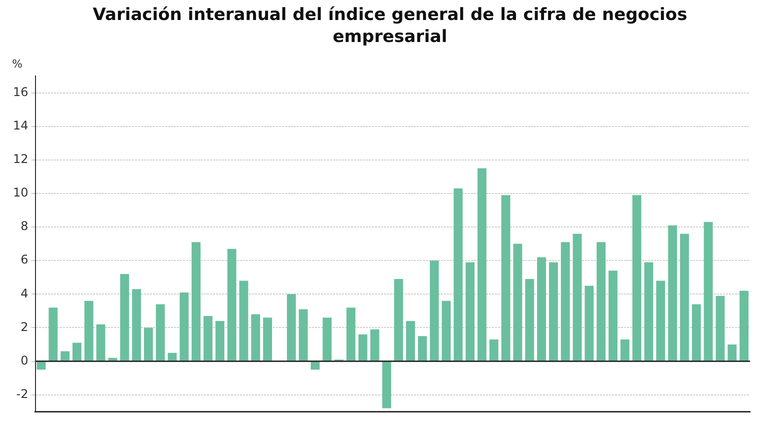 This screenshot has height=440, width=780. What do you see at coordinates (24, 293) in the screenshot?
I see `y-tick-label: 4` at bounding box center [24, 293].